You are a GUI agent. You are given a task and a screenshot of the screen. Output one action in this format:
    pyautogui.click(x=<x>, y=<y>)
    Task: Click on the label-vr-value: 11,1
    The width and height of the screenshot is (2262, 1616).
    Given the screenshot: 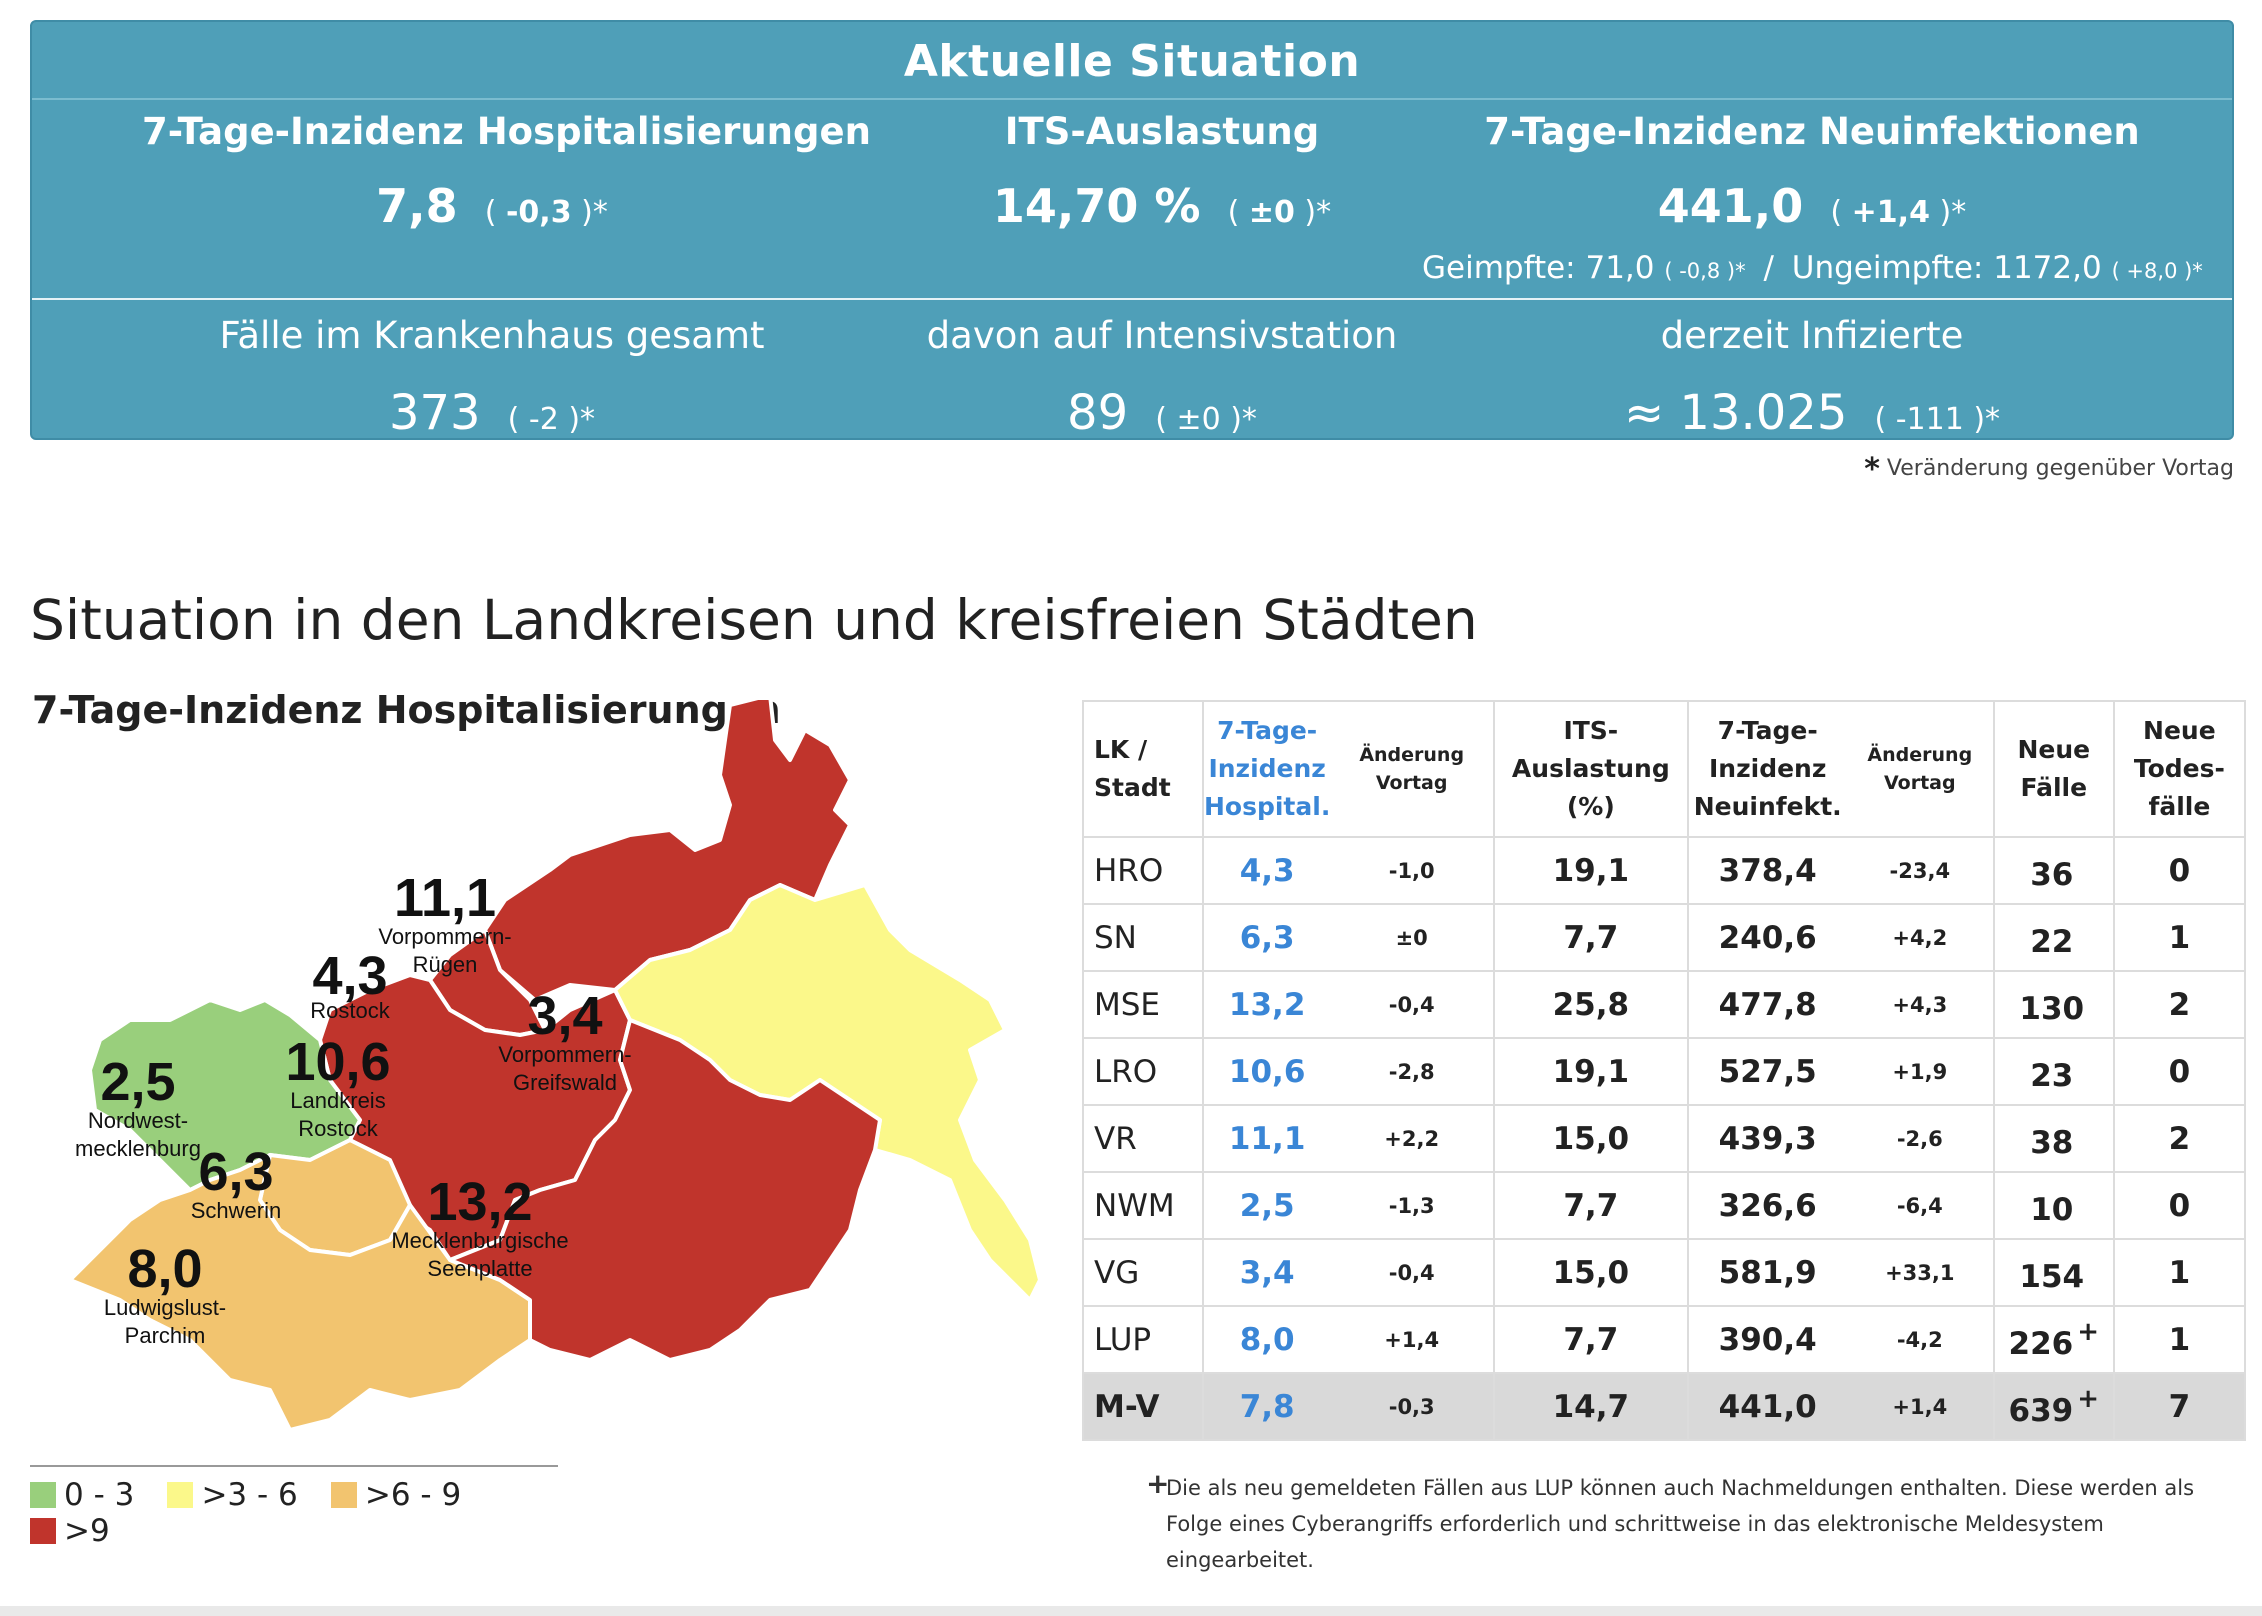 What is the action you would take?
    pyautogui.click(x=445, y=898)
    